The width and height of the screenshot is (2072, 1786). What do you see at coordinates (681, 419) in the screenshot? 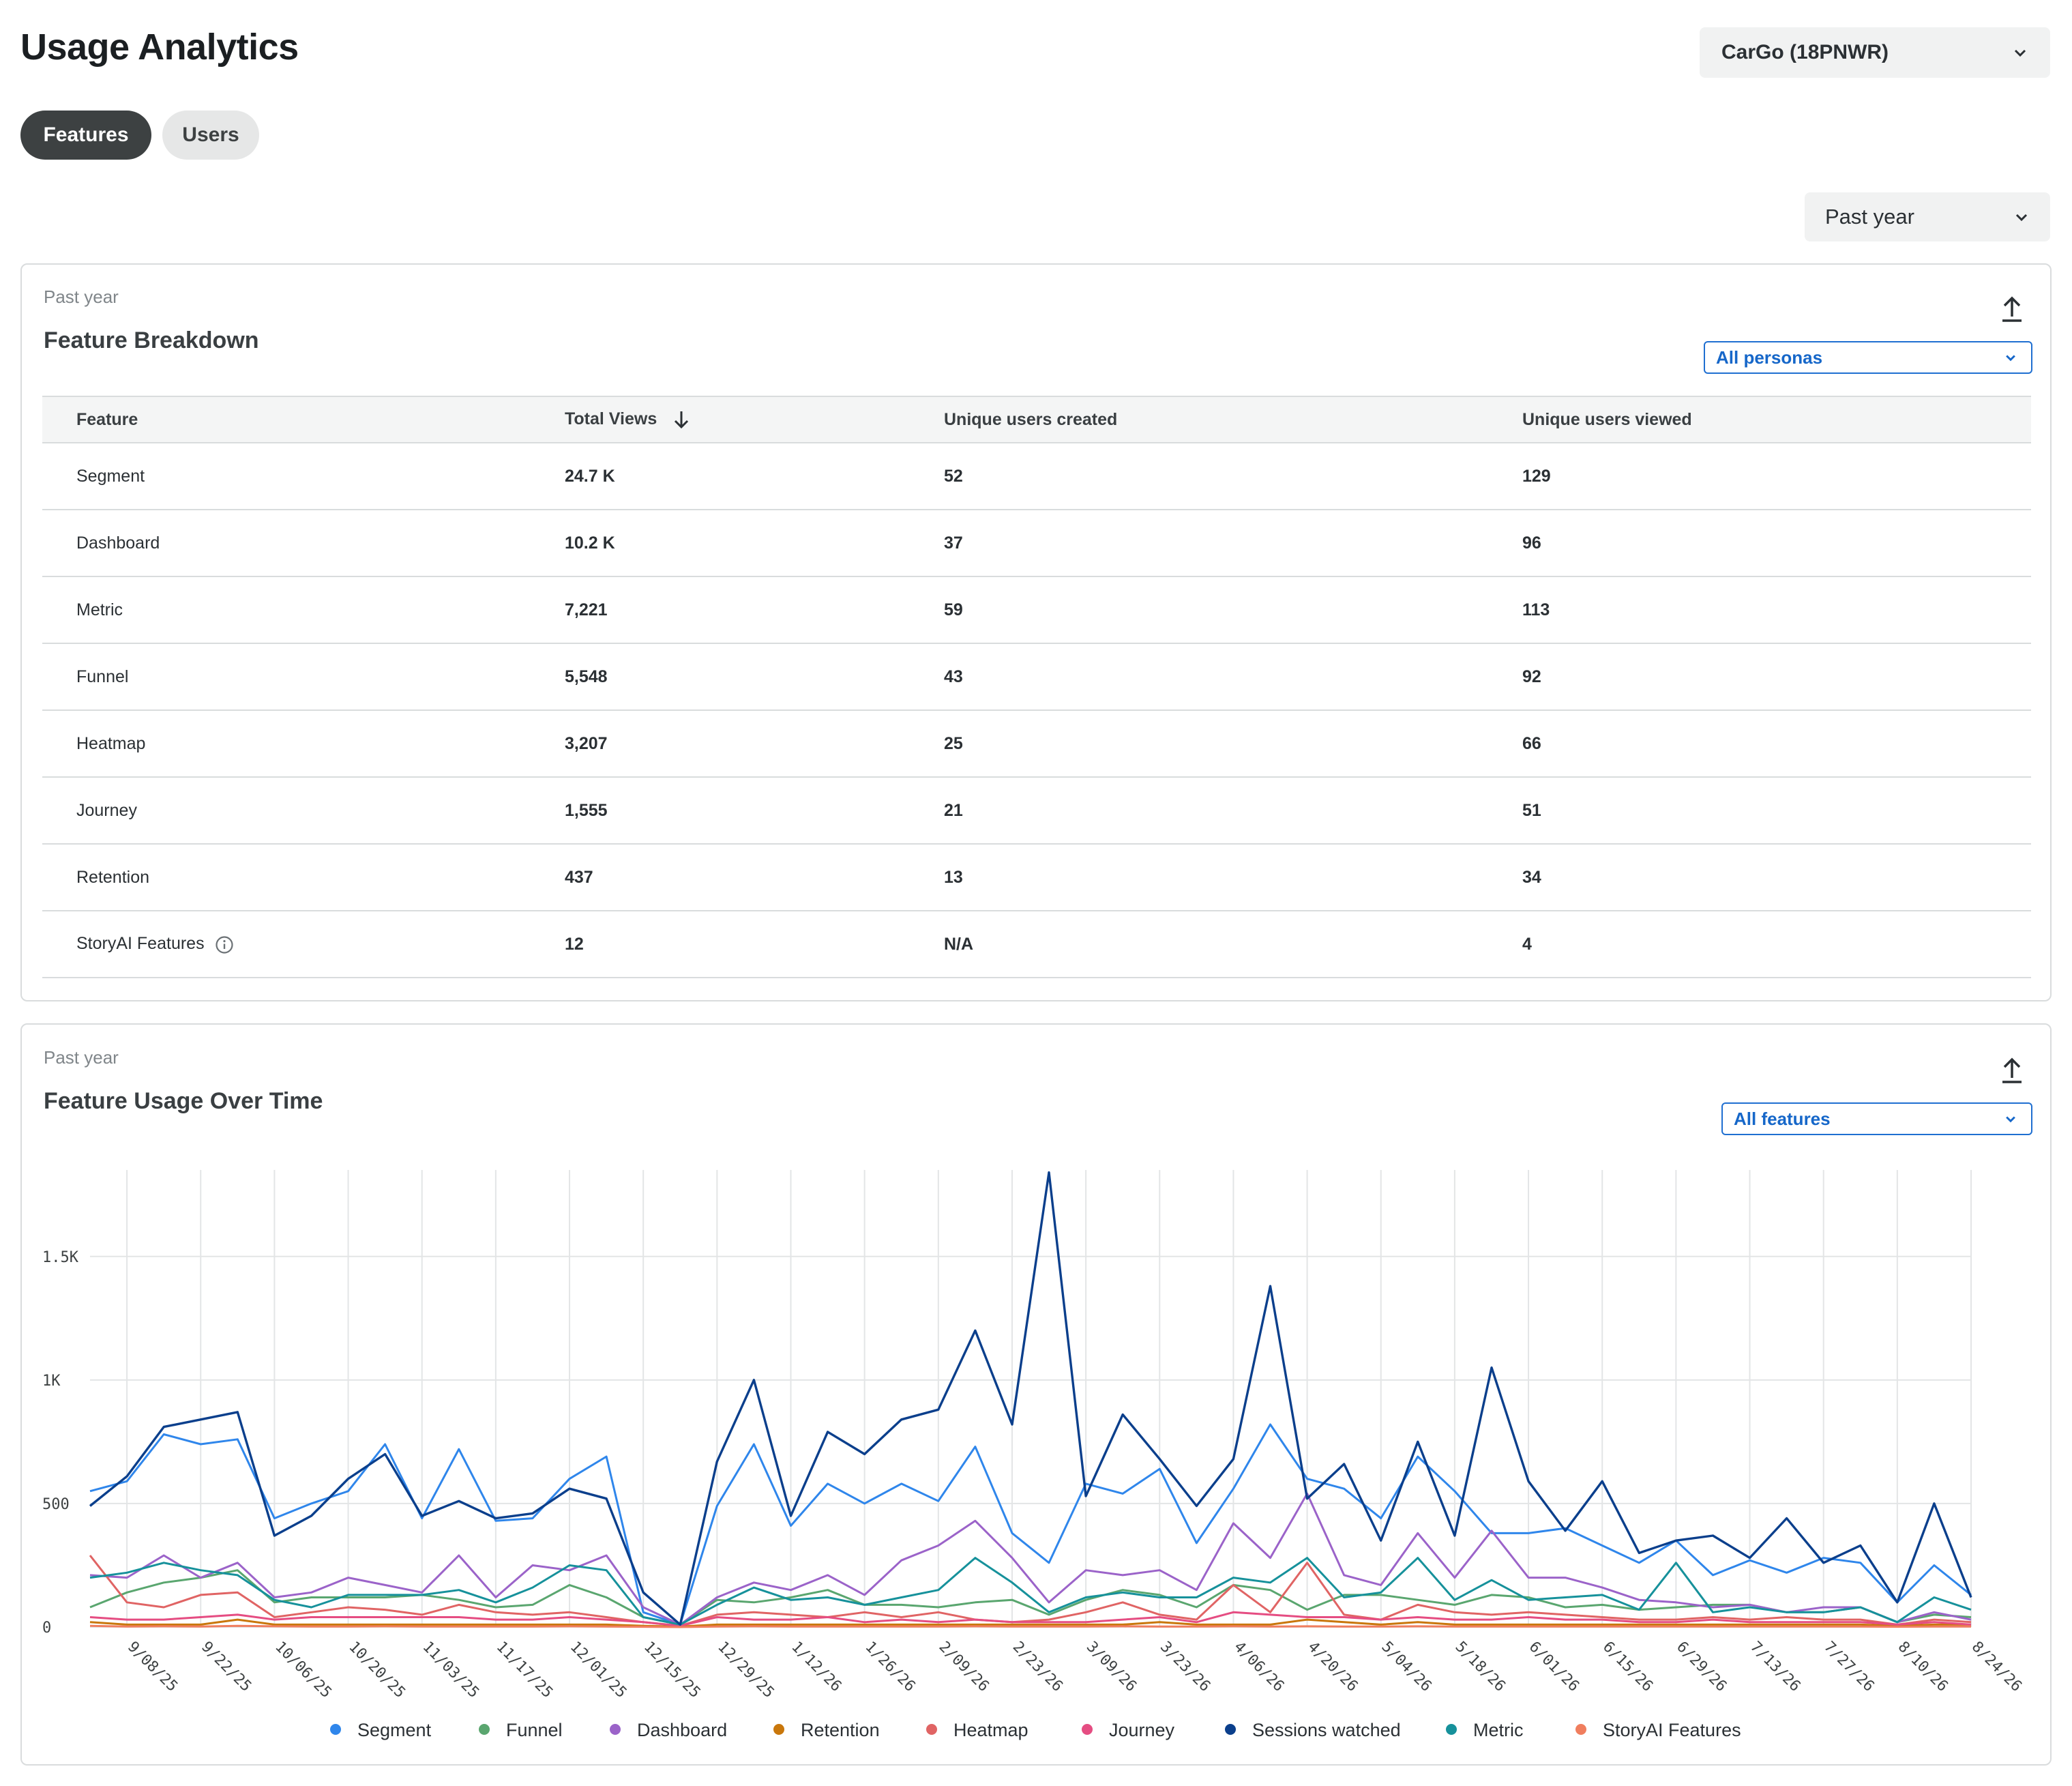
I see `sort-descending-icon` at bounding box center [681, 419].